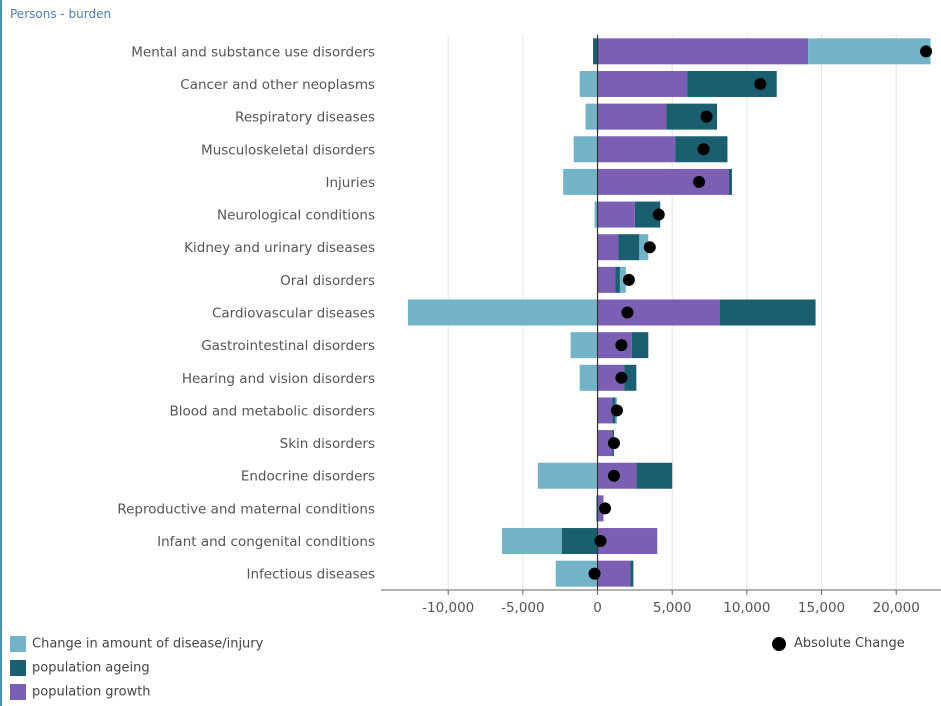  What do you see at coordinates (310, 575) in the screenshot?
I see `category-label: Infectious diseases` at bounding box center [310, 575].